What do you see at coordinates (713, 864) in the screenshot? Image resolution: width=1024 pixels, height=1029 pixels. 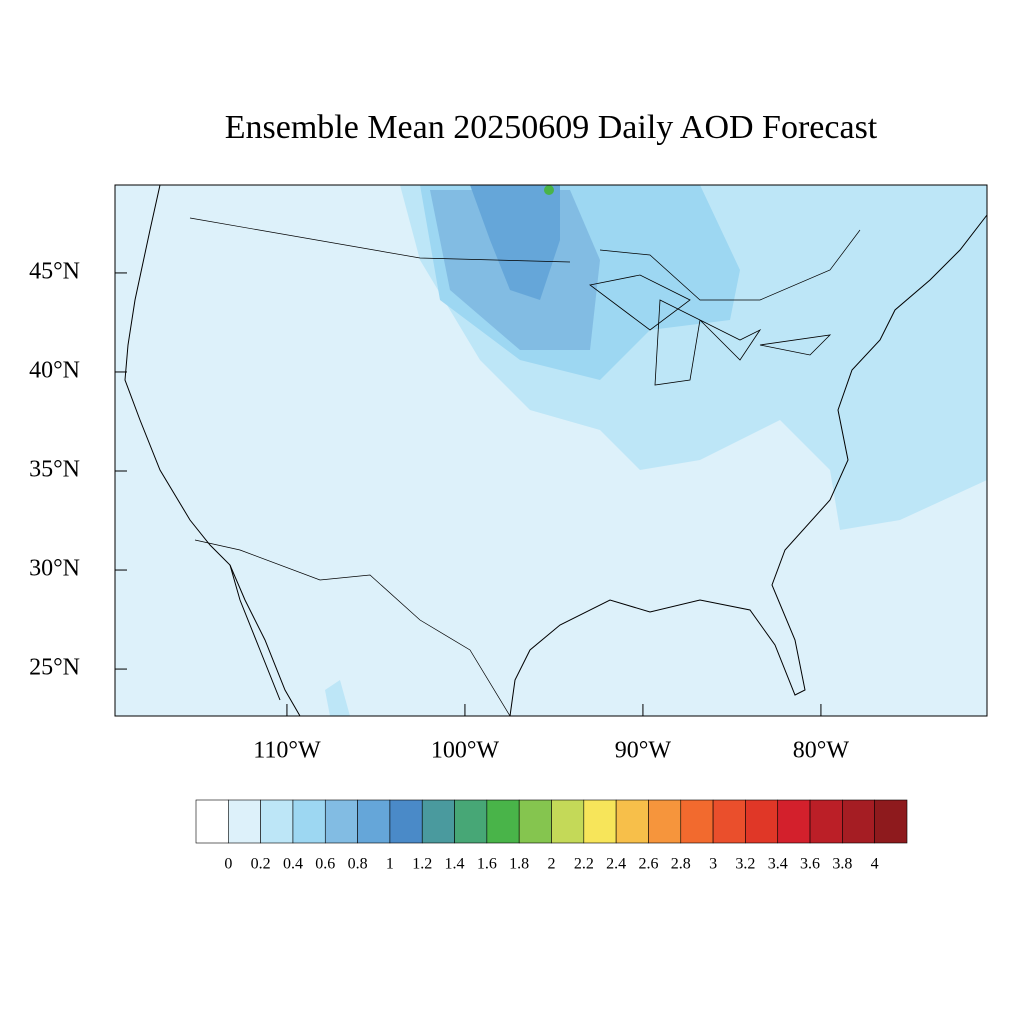 I see `colorbar-label: 3` at bounding box center [713, 864].